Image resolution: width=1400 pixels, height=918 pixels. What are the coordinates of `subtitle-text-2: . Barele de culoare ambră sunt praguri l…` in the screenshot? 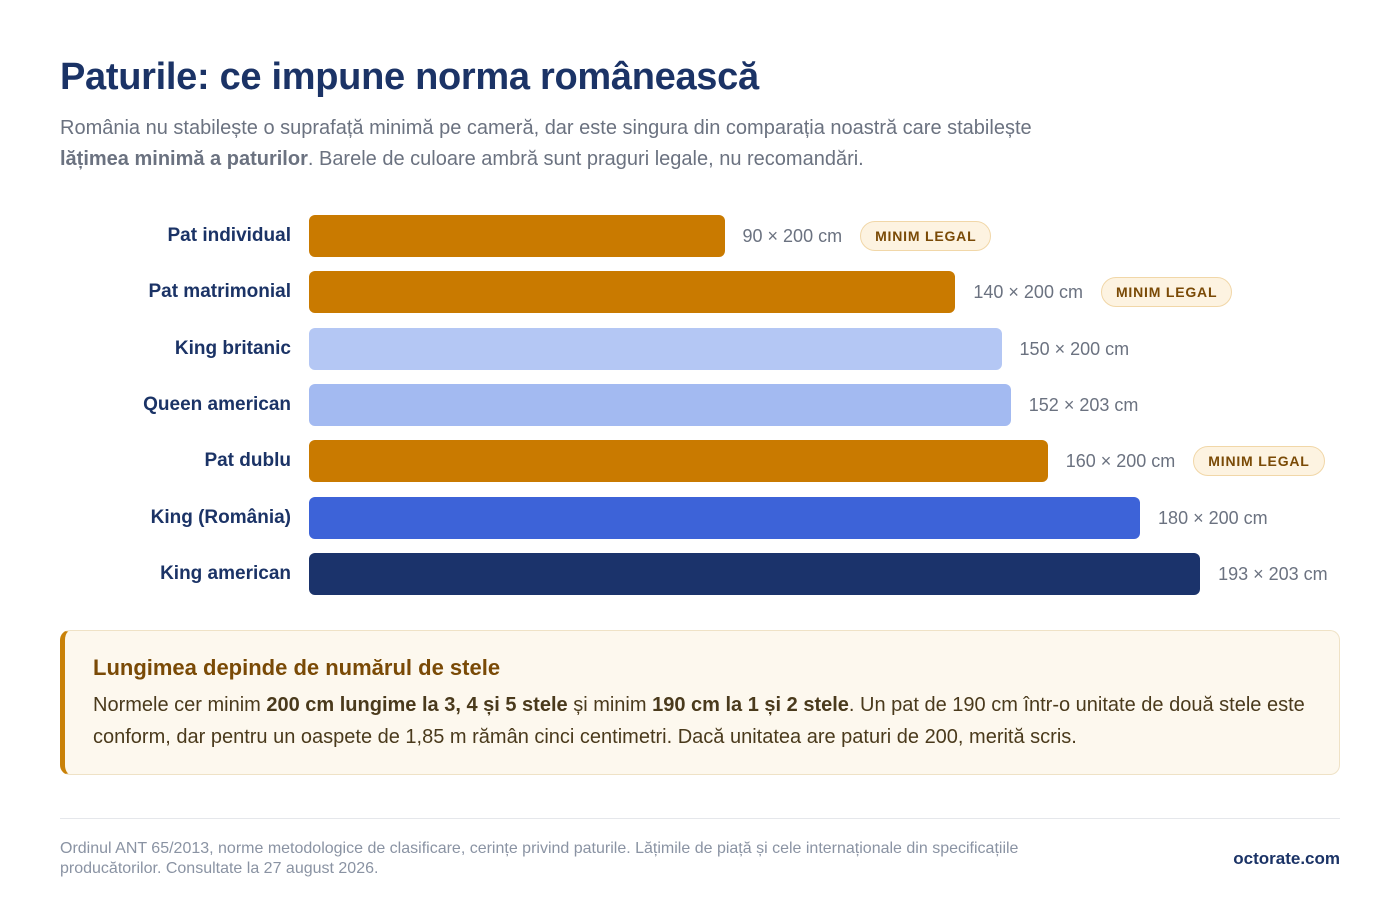 It's located at (585, 159).